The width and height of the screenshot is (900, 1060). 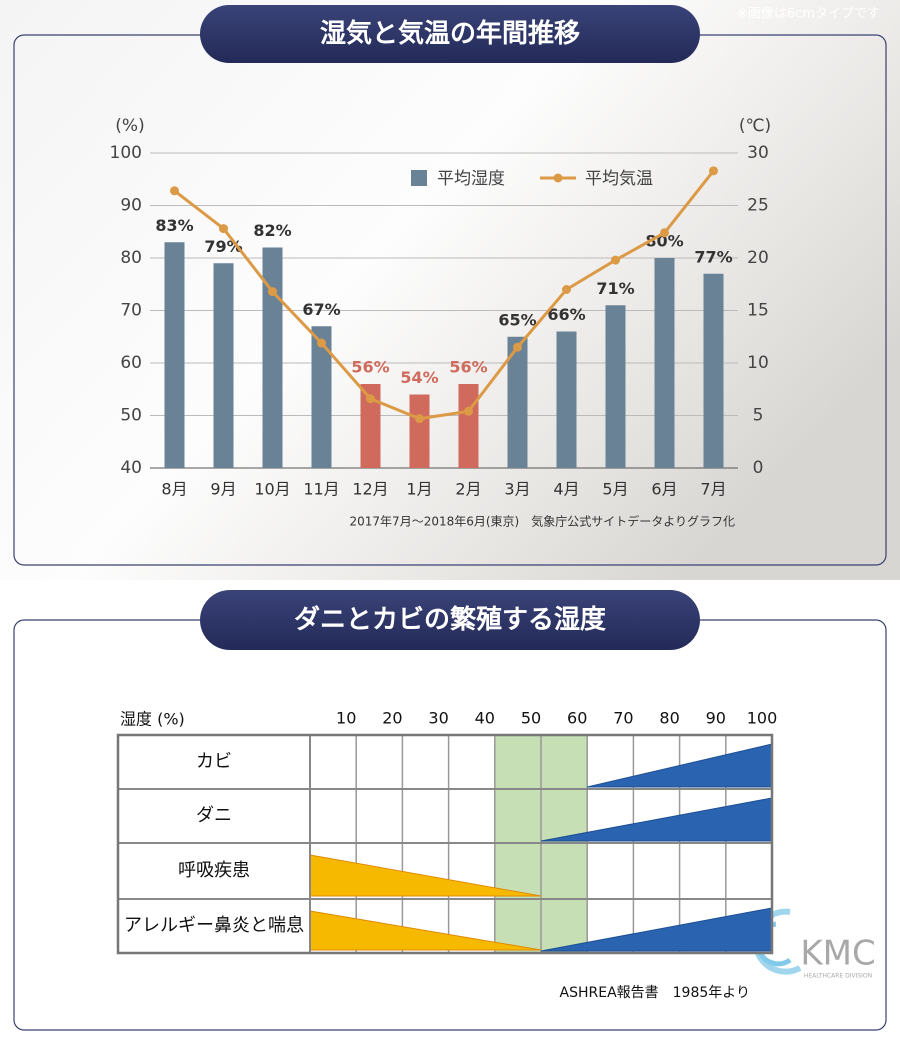 What do you see at coordinates (531, 718) in the screenshot?
I see `column-tick-label: 50` at bounding box center [531, 718].